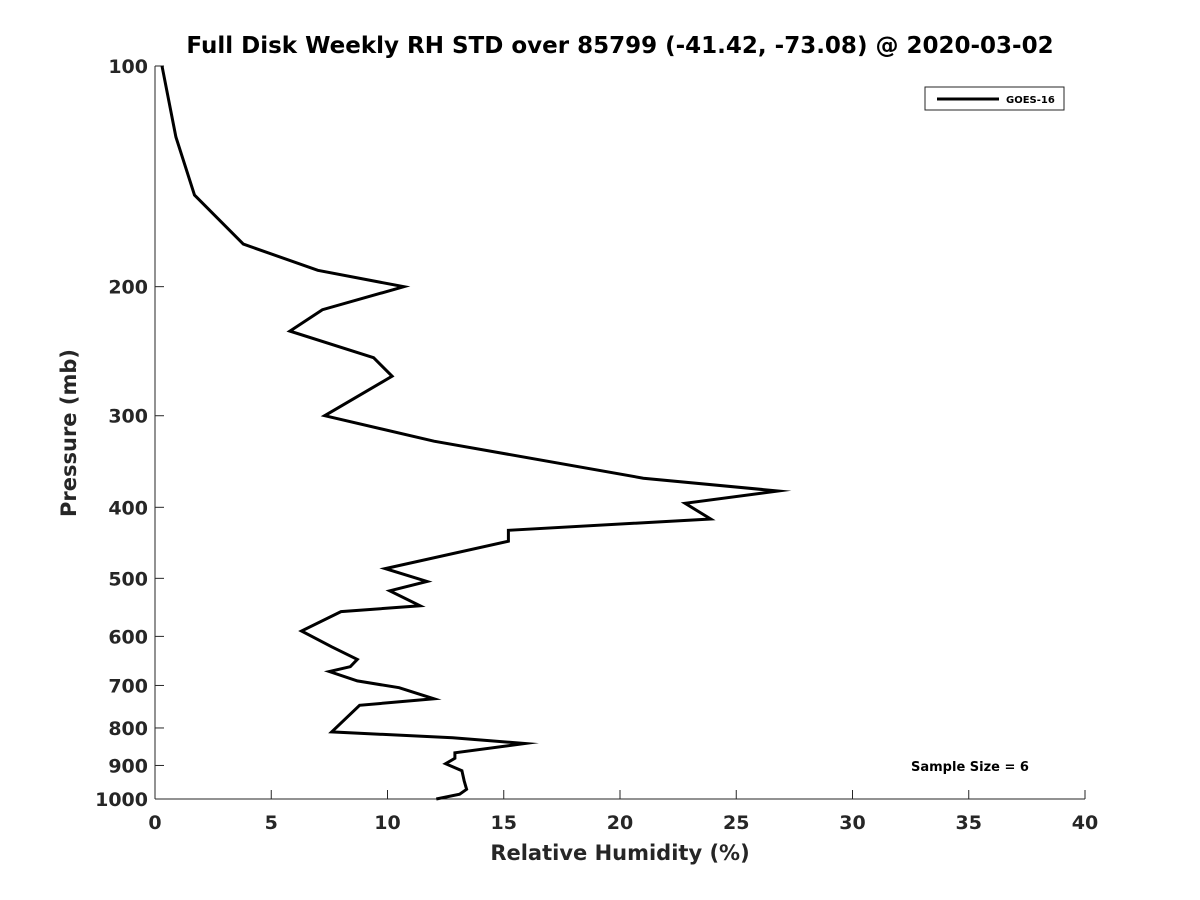 This screenshot has height=900, width=1200. I want to click on y-tick-label: 1000, so click(121, 800).